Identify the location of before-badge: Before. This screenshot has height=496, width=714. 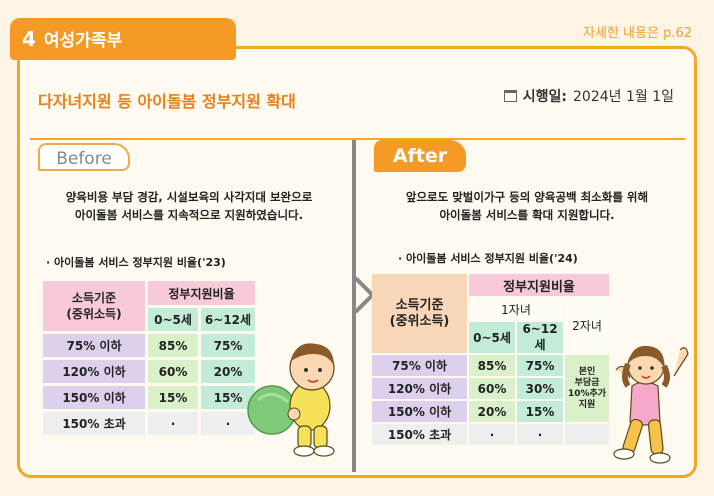
(84, 157).